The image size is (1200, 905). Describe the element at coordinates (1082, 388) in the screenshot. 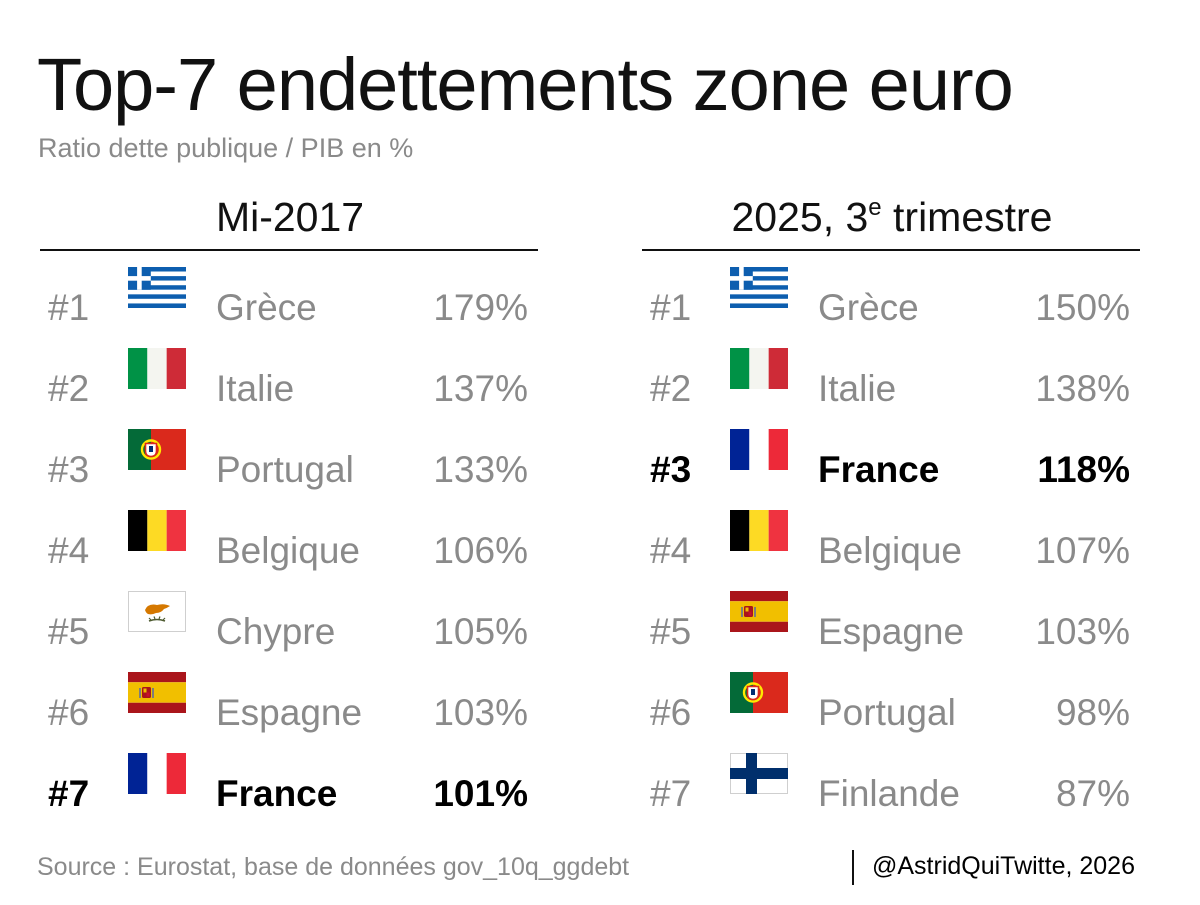

I see `debt-ratio-value: 138%` at that location.